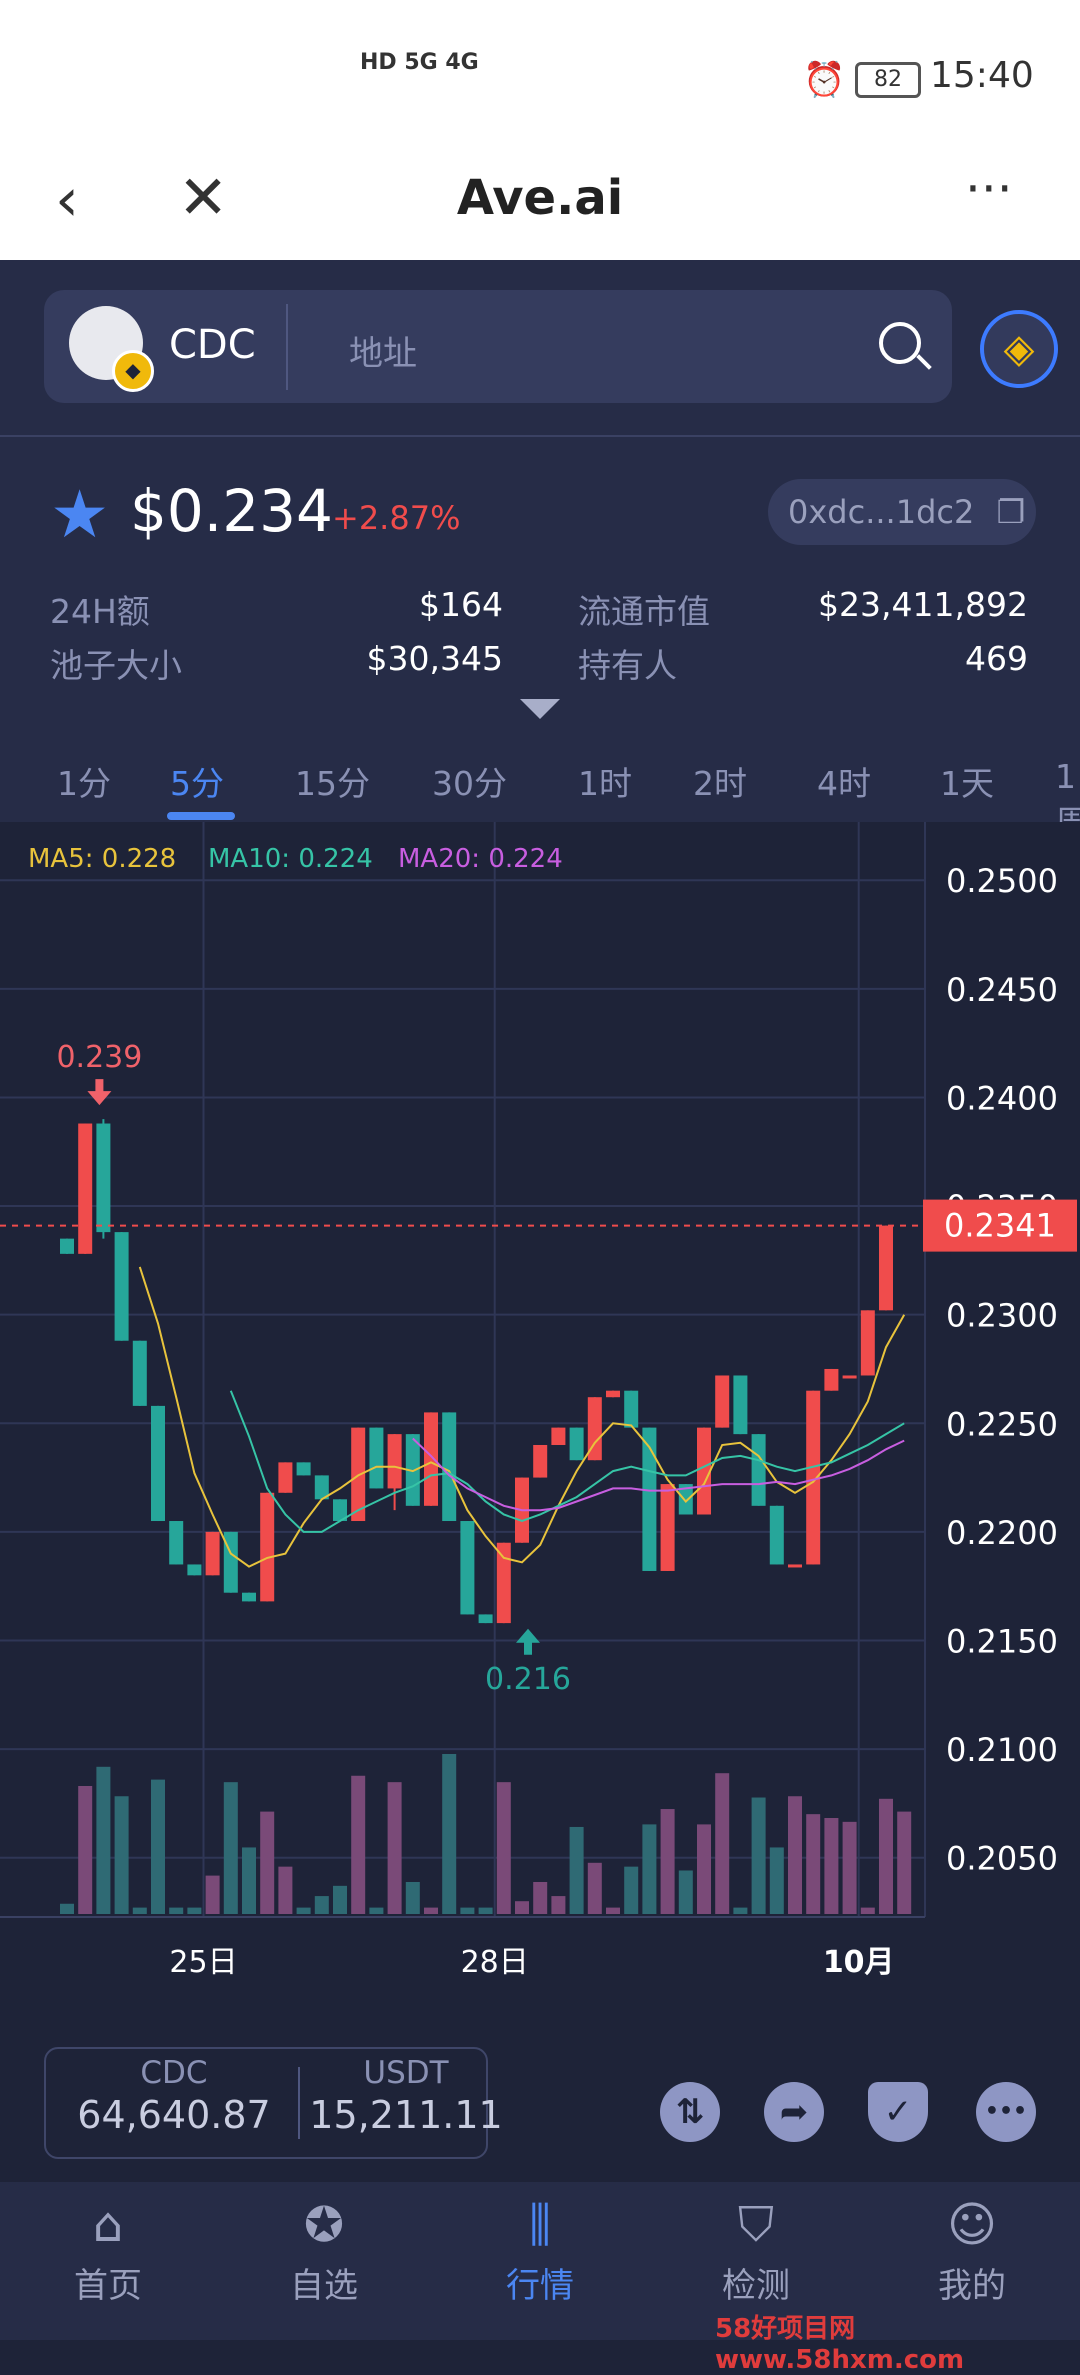 This screenshot has width=1080, height=2375. Describe the element at coordinates (540, 774) in the screenshot. I see `timeframe-tabs: 1分 5分 15分 30分 1时 2时 4时 1天 1周` at that location.